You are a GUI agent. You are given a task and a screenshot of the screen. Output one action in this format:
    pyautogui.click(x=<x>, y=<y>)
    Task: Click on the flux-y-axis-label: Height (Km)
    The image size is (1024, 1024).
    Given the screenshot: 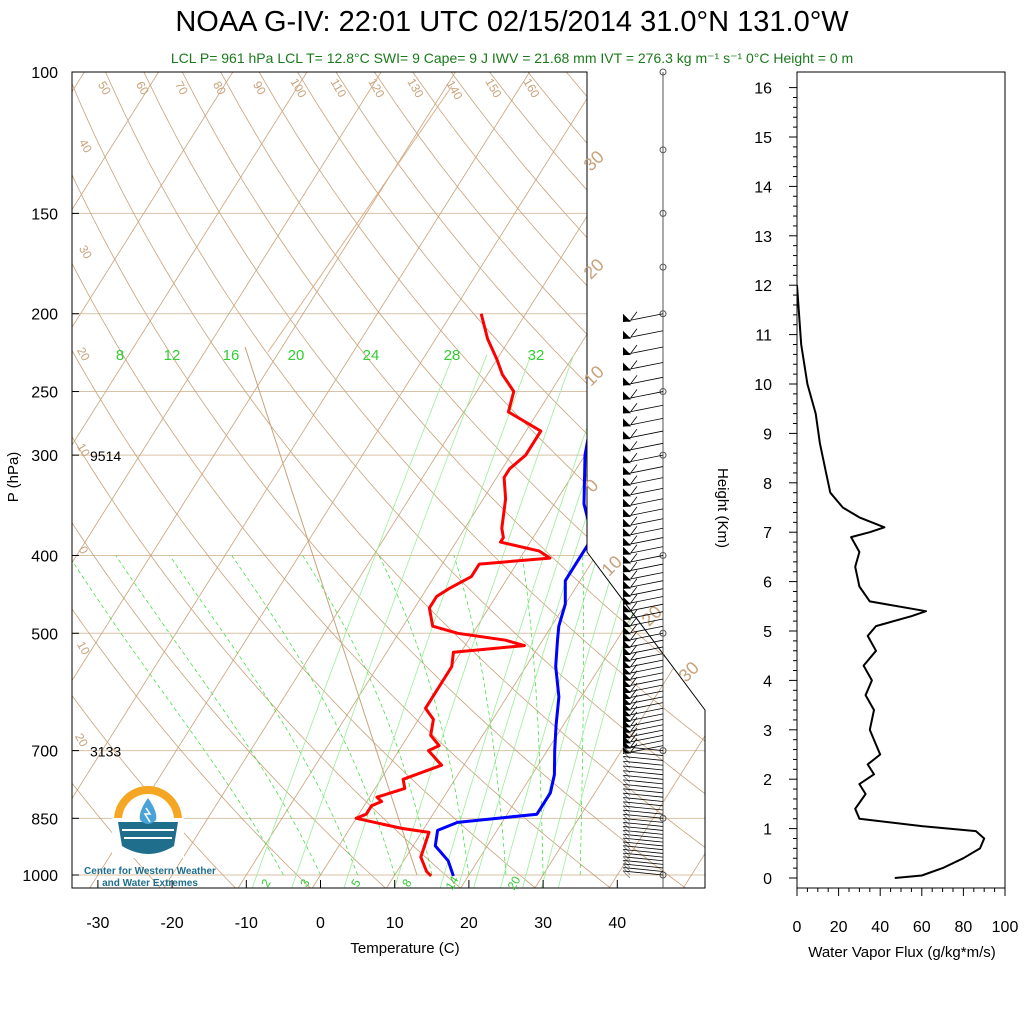 What is the action you would take?
    pyautogui.click(x=722, y=508)
    